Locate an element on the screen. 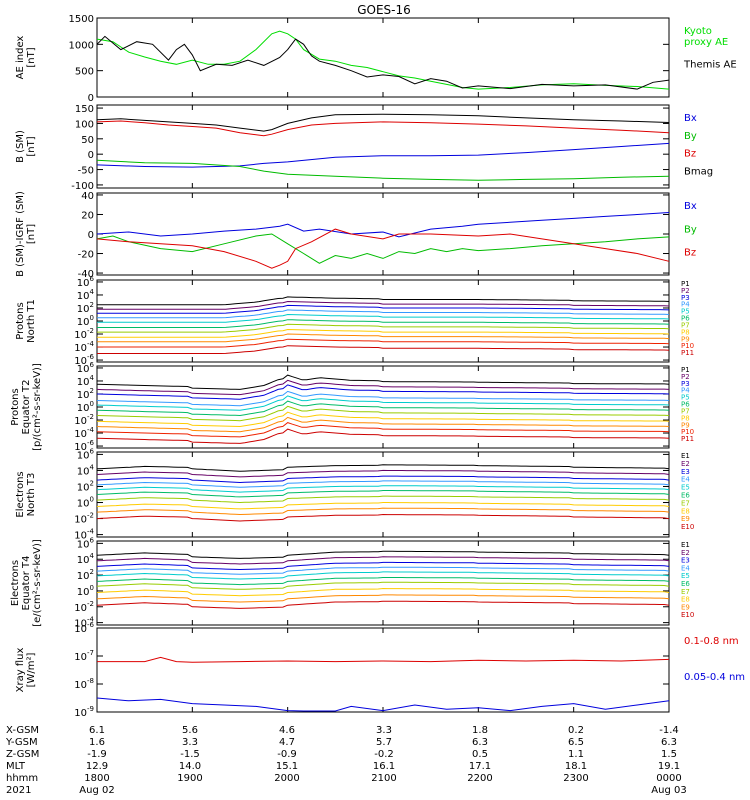 The width and height of the screenshot is (750, 800). series-line-p4 is located at coordinates (383, 314).